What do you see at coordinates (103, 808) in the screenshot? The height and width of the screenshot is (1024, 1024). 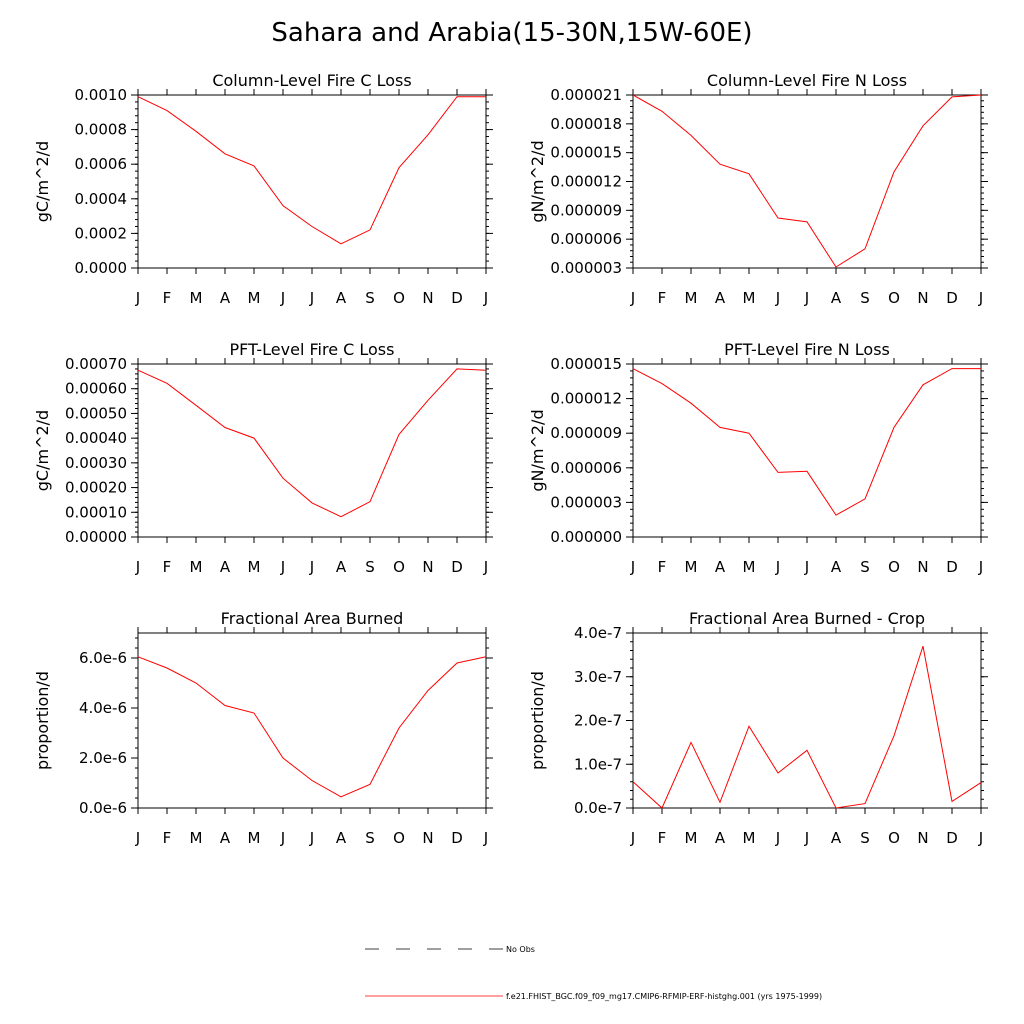 I see `y-tick-label: 0.0e-6` at bounding box center [103, 808].